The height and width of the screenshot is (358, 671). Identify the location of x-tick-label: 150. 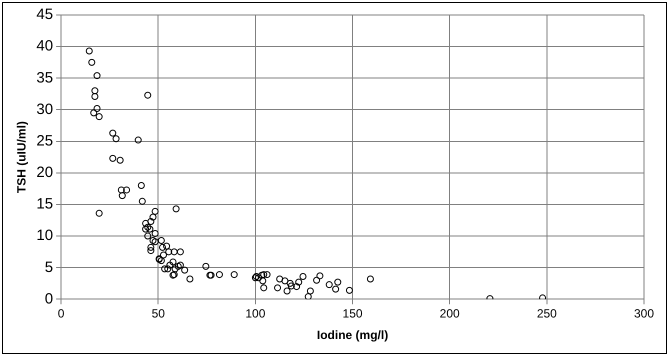
(352, 313).